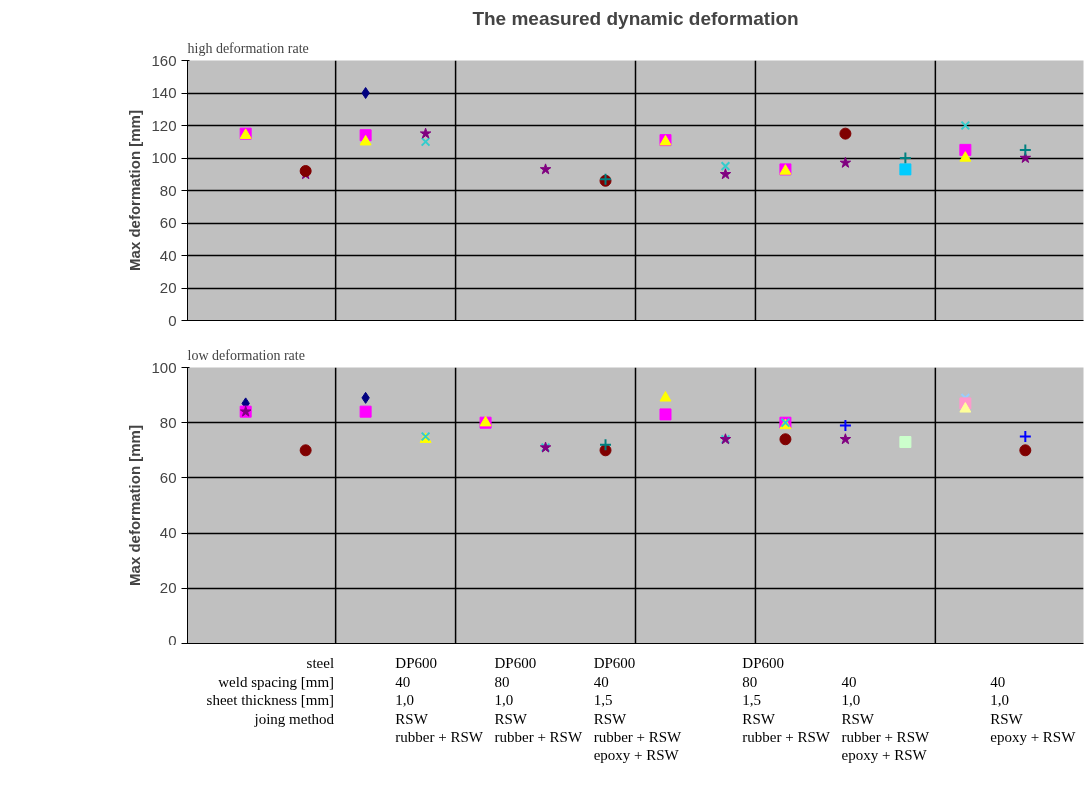  What do you see at coordinates (538, 700) in the screenshot?
I see `text: DP600 80 1,0 RSW rubber + RSW` at bounding box center [538, 700].